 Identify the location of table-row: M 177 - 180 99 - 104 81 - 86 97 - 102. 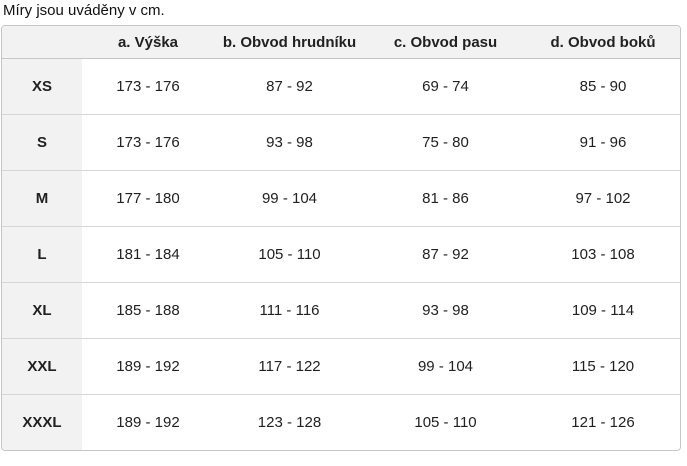
(341, 198).